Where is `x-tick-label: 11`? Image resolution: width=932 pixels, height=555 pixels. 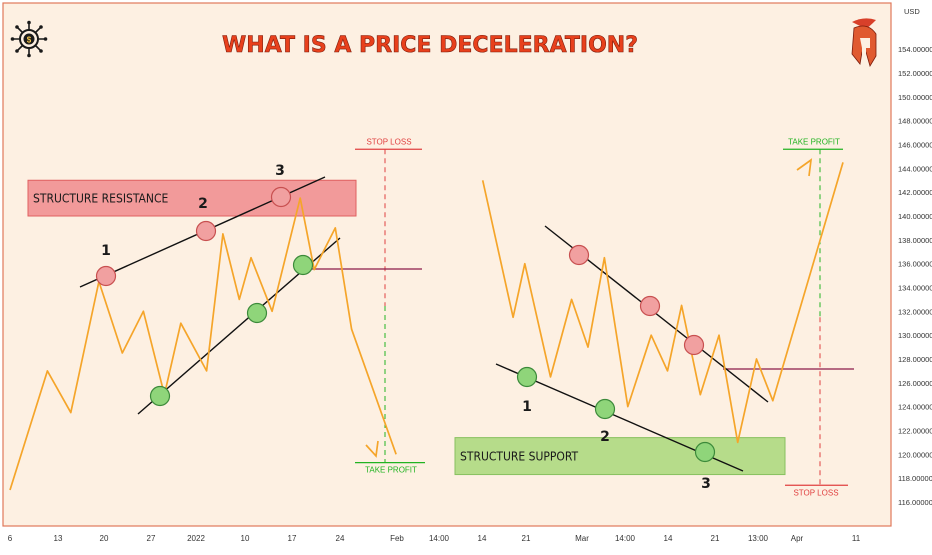 x-tick-label: 11 is located at coordinates (856, 538).